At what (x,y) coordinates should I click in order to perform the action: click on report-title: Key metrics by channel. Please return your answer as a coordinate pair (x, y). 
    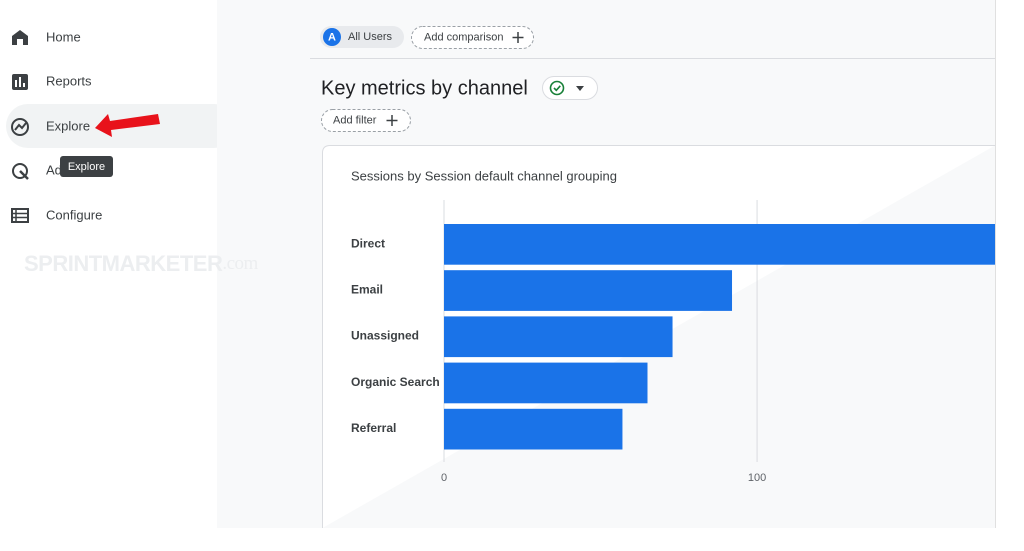
    Looking at the image, I should click on (424, 88).